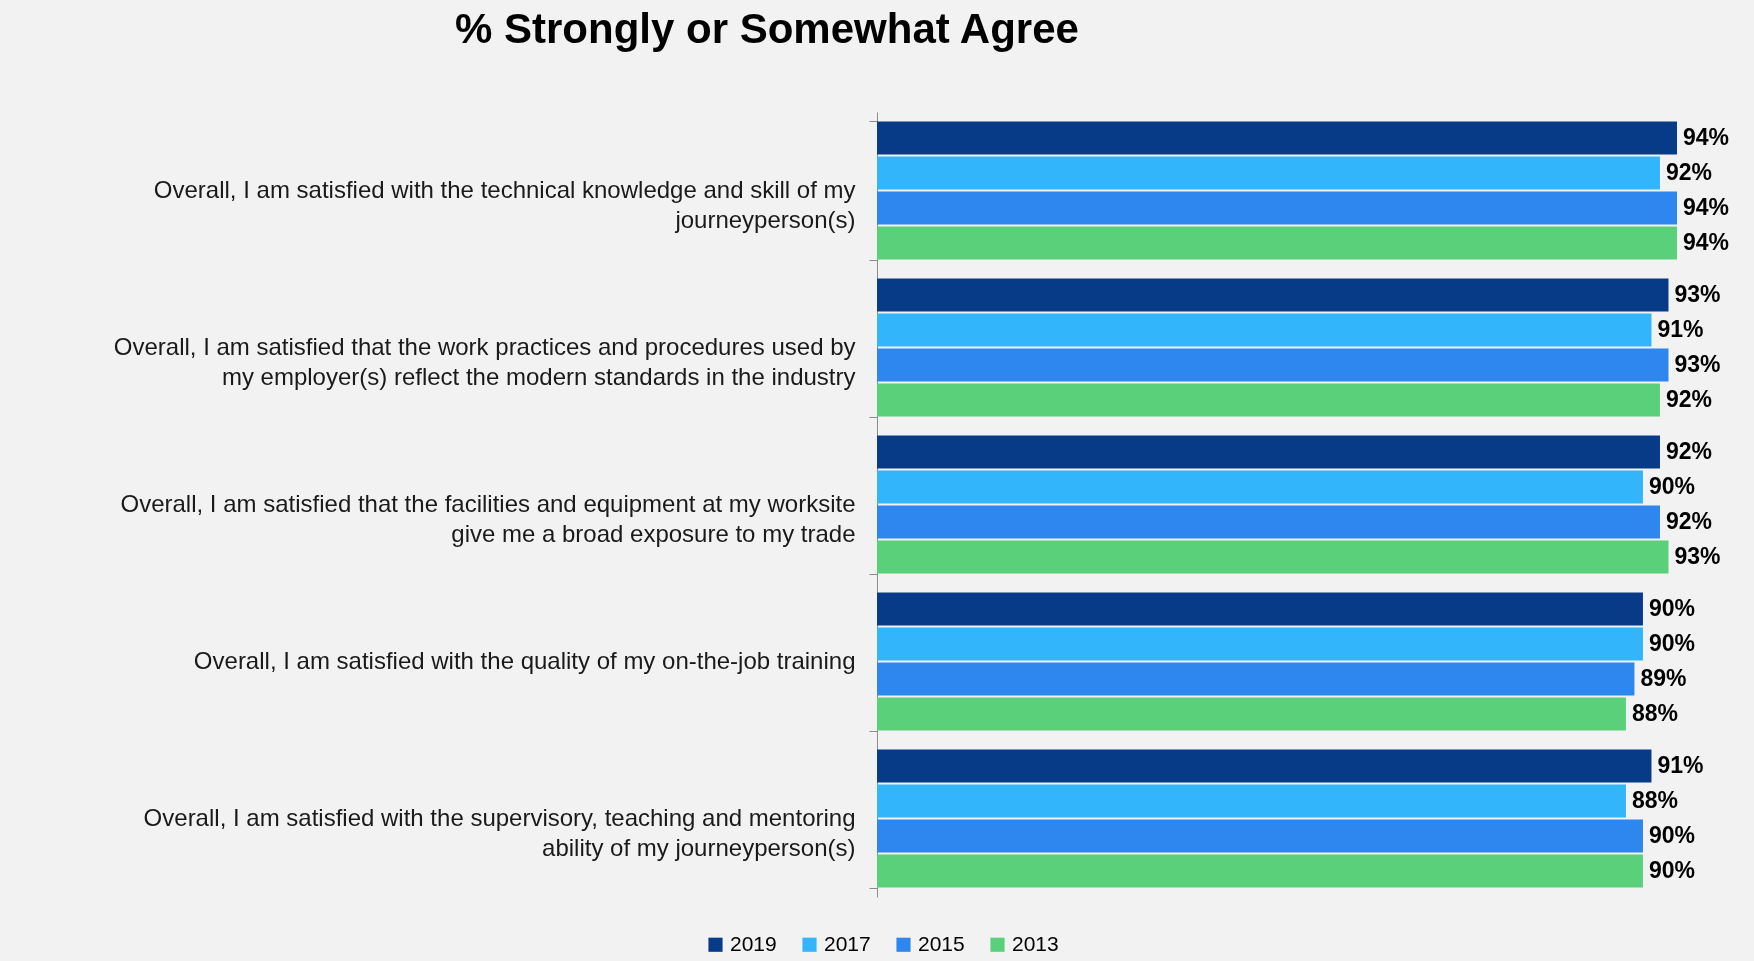  Describe the element at coordinates (1663, 678) in the screenshot. I see `data-label: 89%` at that location.